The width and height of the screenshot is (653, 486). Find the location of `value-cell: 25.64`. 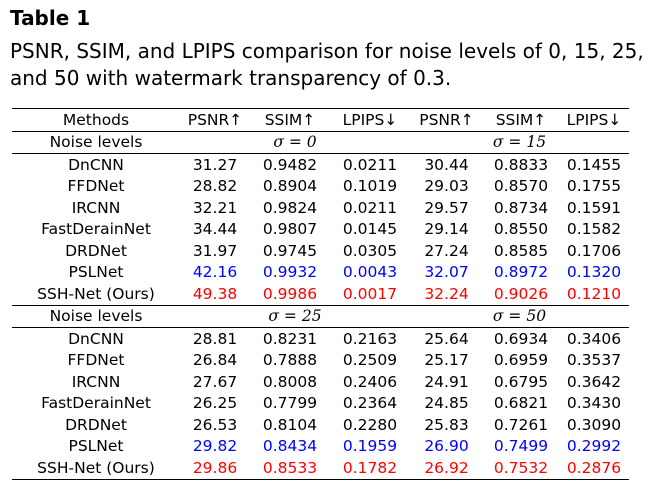

value-cell: 25.64 is located at coordinates (446, 338).